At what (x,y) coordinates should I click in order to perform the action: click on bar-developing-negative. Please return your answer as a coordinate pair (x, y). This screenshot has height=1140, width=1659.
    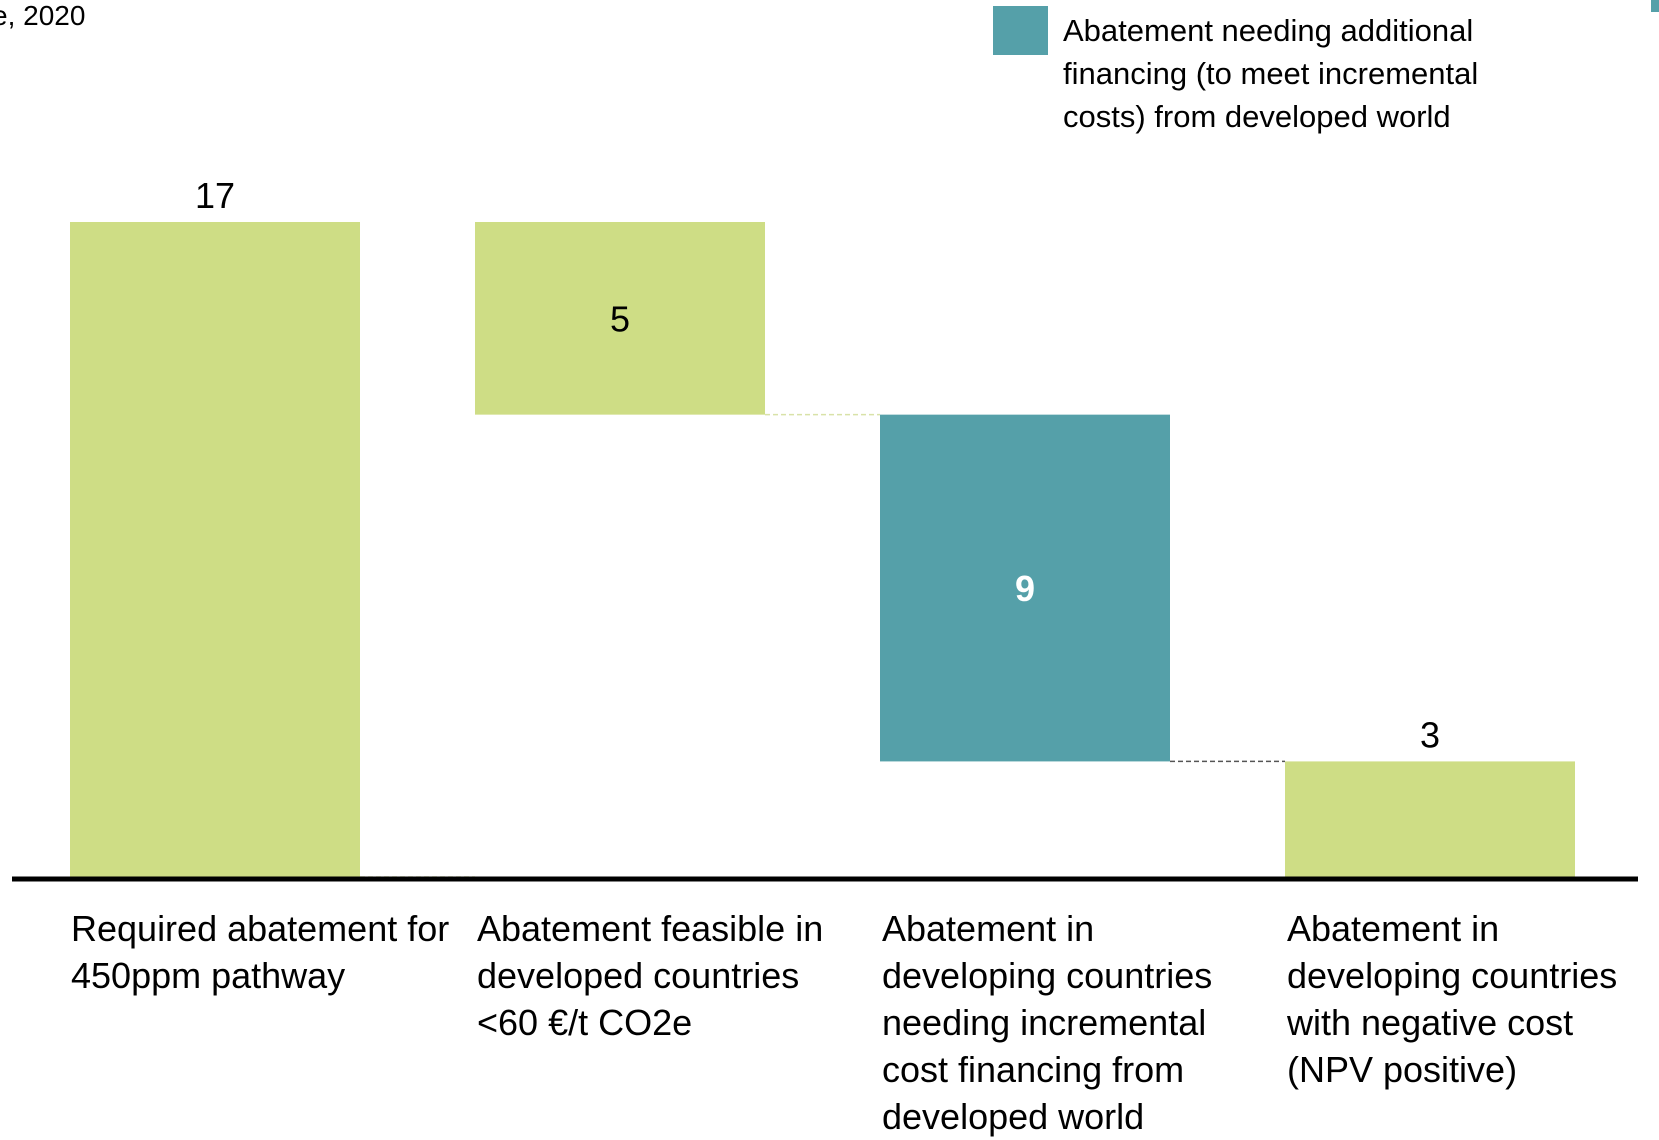
    Looking at the image, I should click on (1430, 819).